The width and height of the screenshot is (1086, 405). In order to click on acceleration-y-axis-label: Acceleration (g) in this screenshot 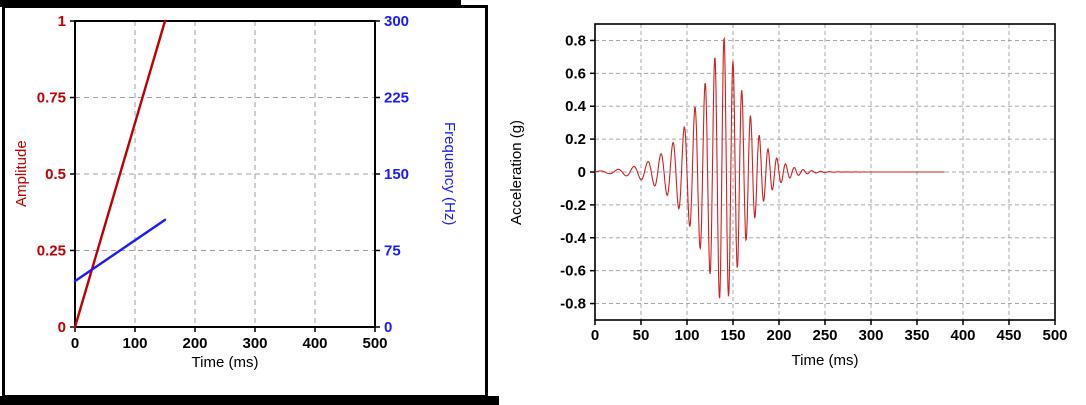, I will do `click(516, 172)`.